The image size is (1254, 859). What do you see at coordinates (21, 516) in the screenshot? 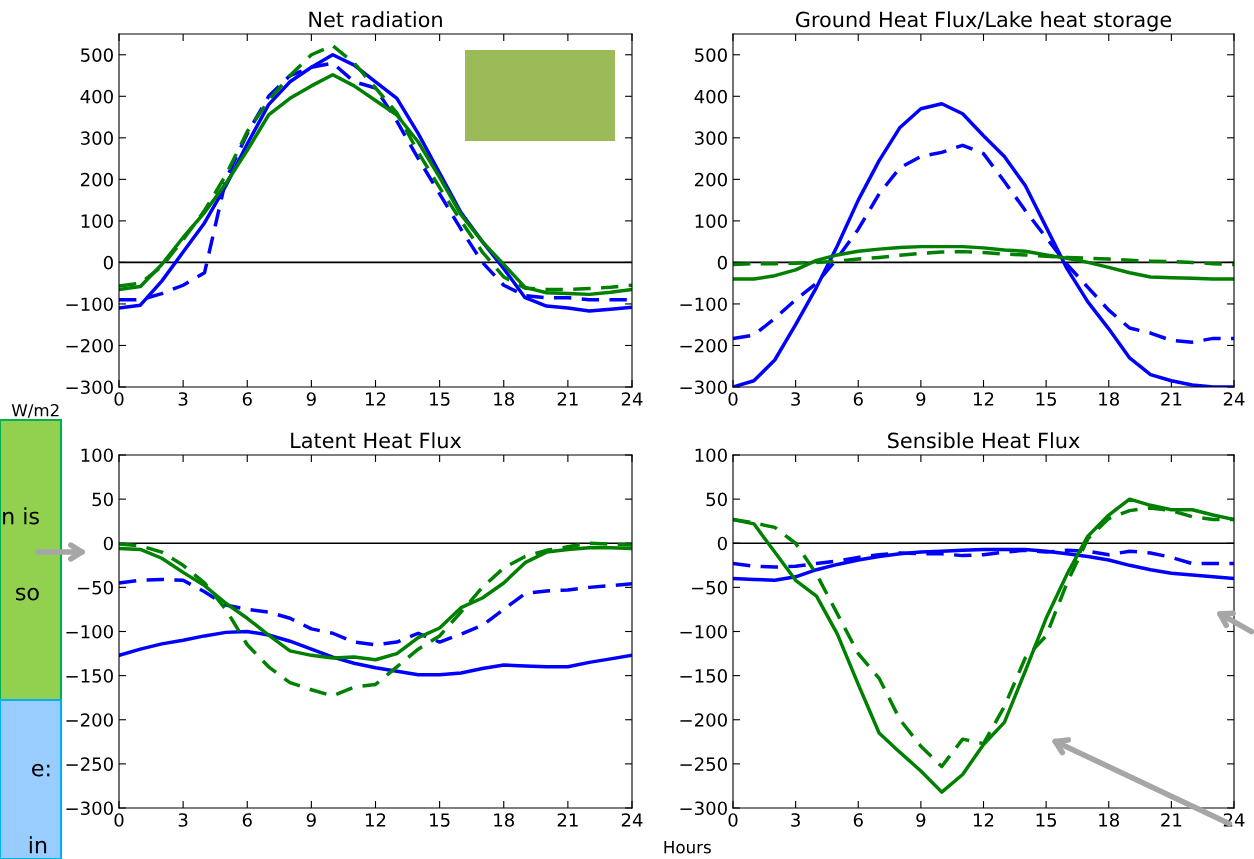
I see `text: n is` at bounding box center [21, 516].